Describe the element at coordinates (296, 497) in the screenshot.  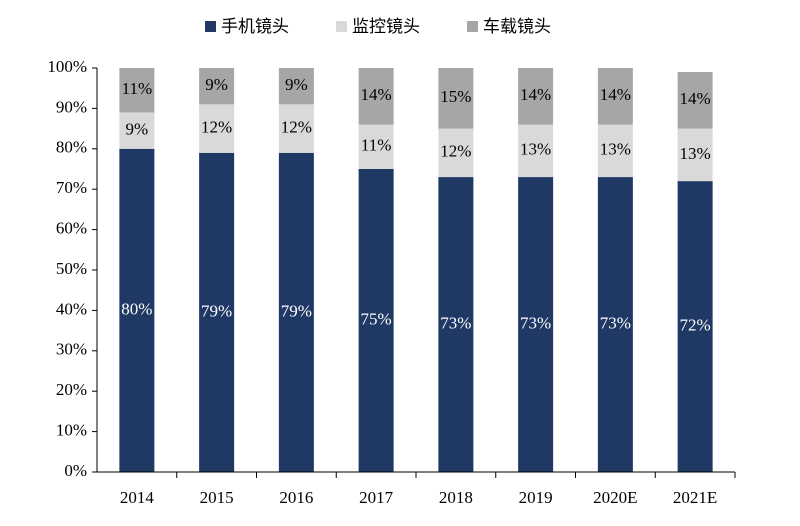
I see `x-tick-label: 2016` at that location.